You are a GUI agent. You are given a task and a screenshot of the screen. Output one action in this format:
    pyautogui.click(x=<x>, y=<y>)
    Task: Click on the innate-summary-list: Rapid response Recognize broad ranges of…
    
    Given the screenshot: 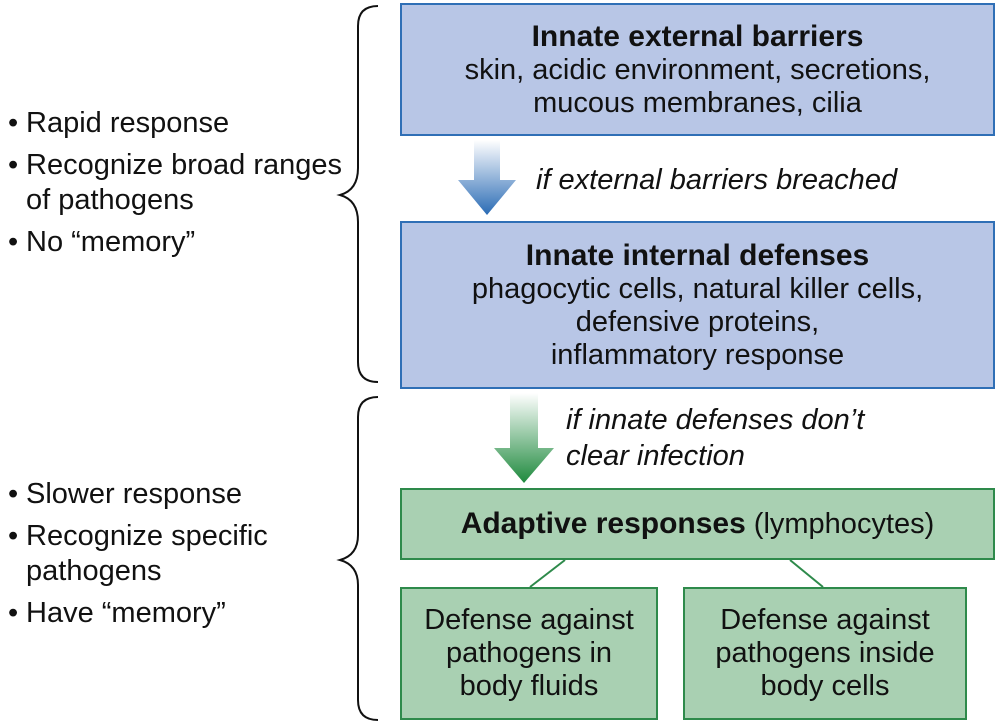 What is the action you would take?
    pyautogui.click(x=178, y=186)
    